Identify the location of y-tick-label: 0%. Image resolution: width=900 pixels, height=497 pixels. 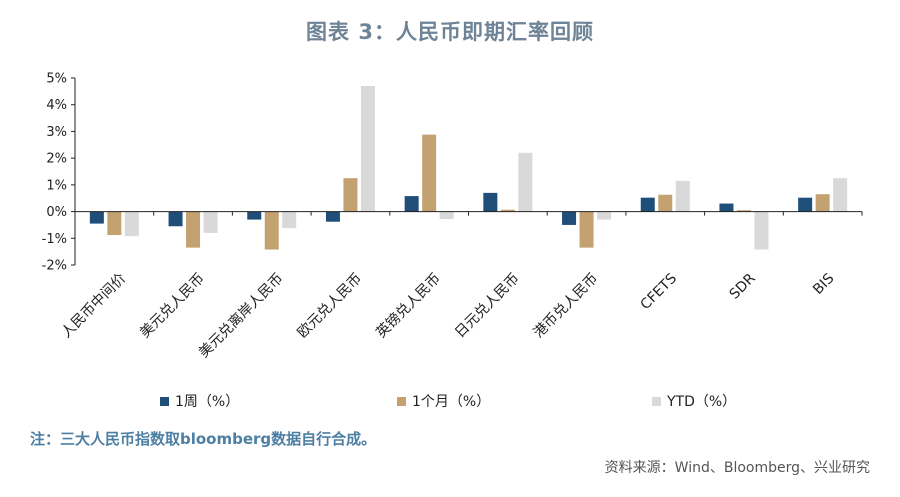
(56, 212).